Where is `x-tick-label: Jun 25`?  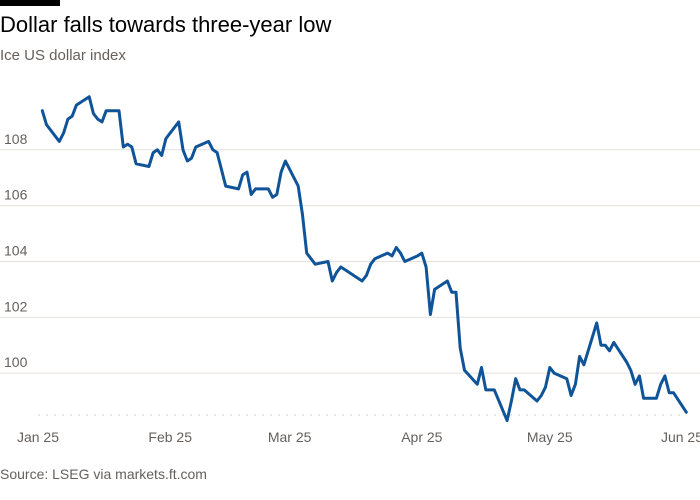 x-tick-label: Jun 25 is located at coordinates (680, 437).